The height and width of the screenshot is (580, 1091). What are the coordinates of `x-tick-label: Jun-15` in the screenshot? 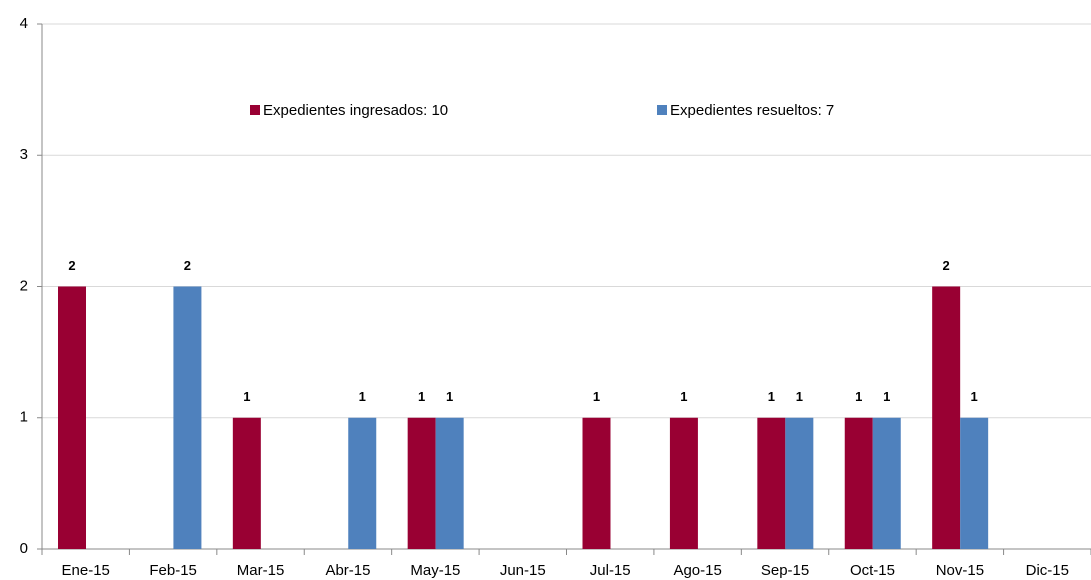 It's located at (523, 570).